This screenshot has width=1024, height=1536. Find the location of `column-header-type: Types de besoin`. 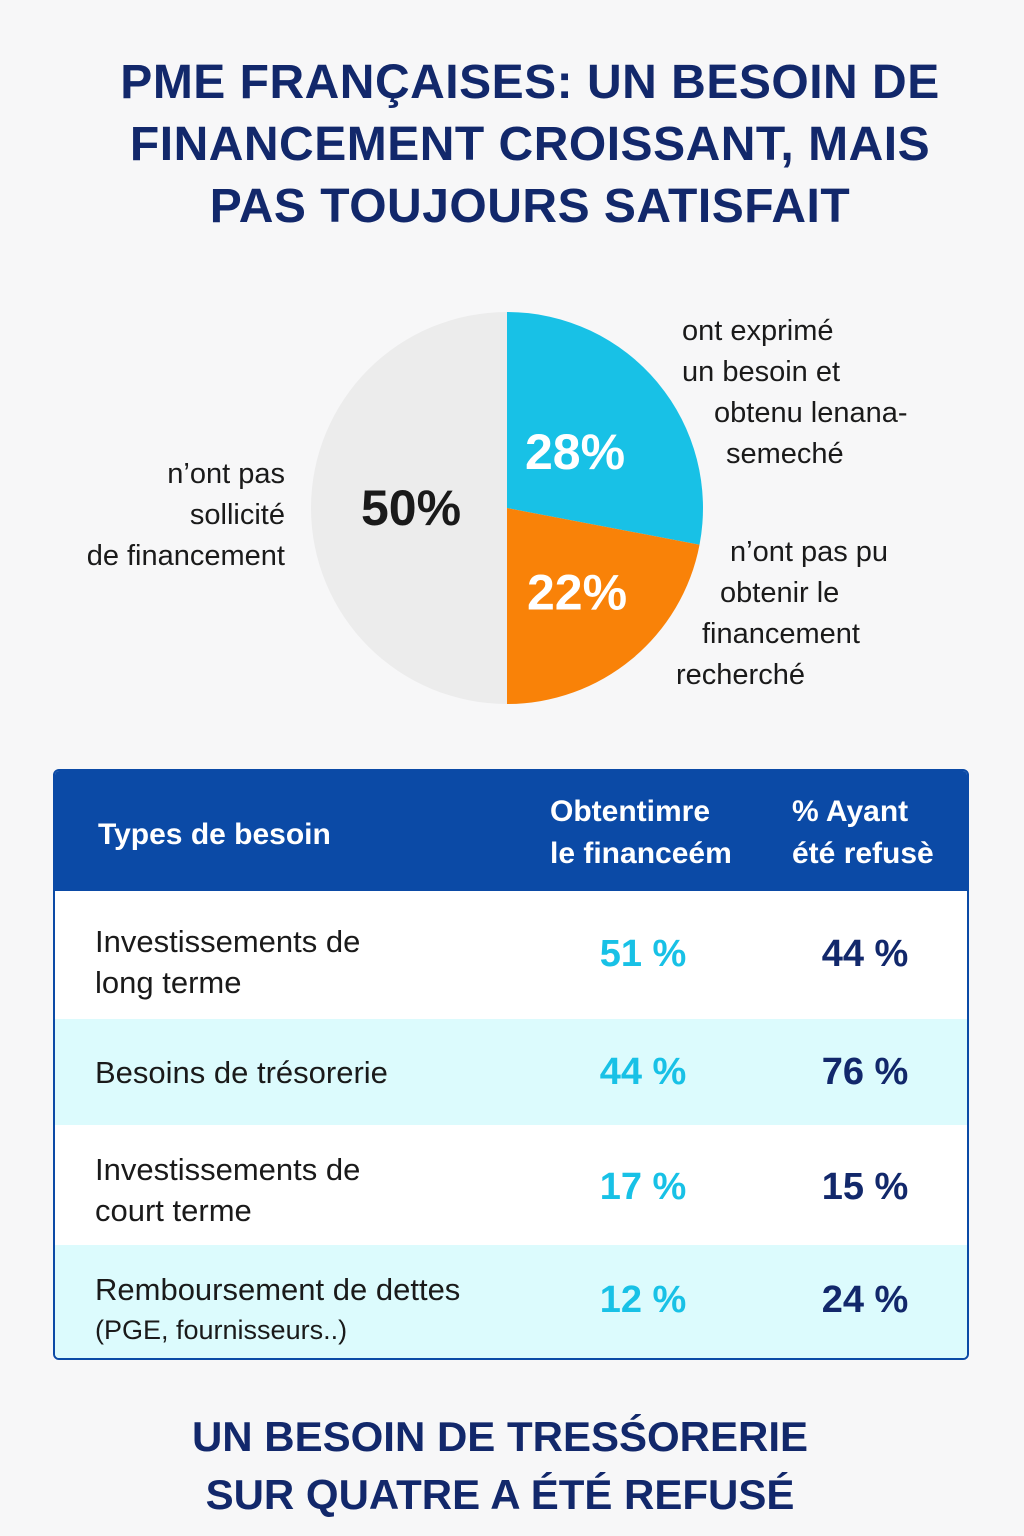

column-header-type: Types de besoin is located at coordinates (214, 835).